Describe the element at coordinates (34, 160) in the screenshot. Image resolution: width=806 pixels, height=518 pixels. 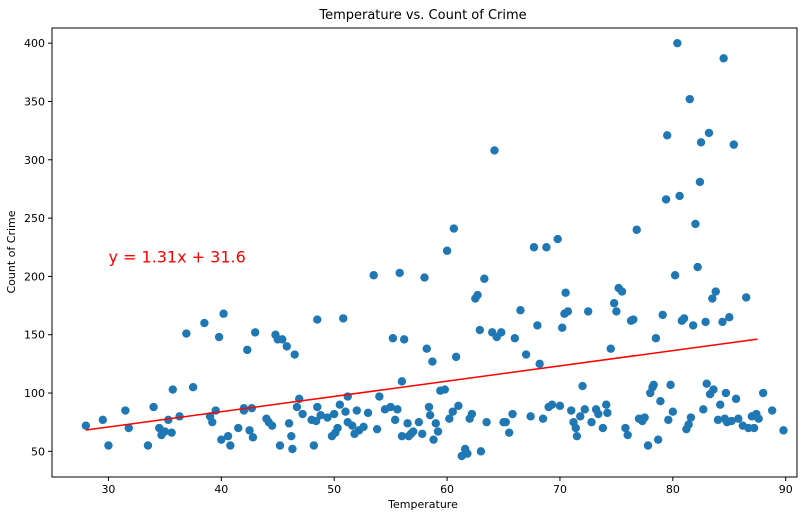
I see `y-tick-label: 300` at that location.